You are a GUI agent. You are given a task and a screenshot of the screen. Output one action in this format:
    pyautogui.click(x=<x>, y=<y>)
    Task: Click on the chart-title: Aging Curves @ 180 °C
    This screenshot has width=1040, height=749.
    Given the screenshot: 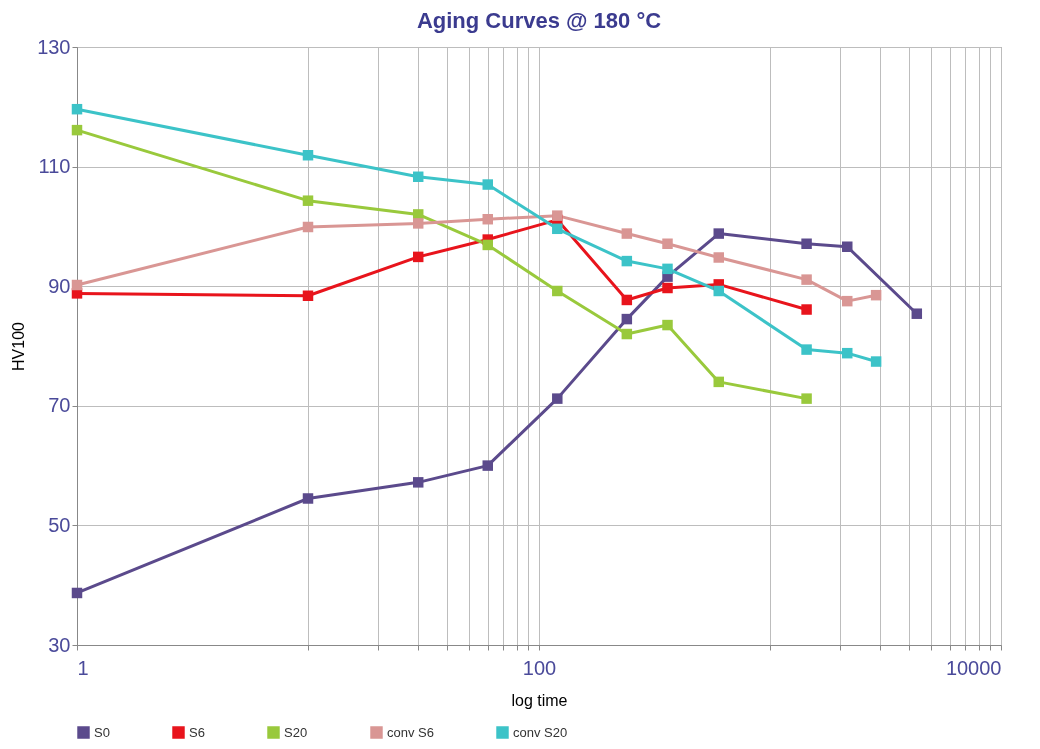 What is the action you would take?
    pyautogui.click(x=539, y=20)
    